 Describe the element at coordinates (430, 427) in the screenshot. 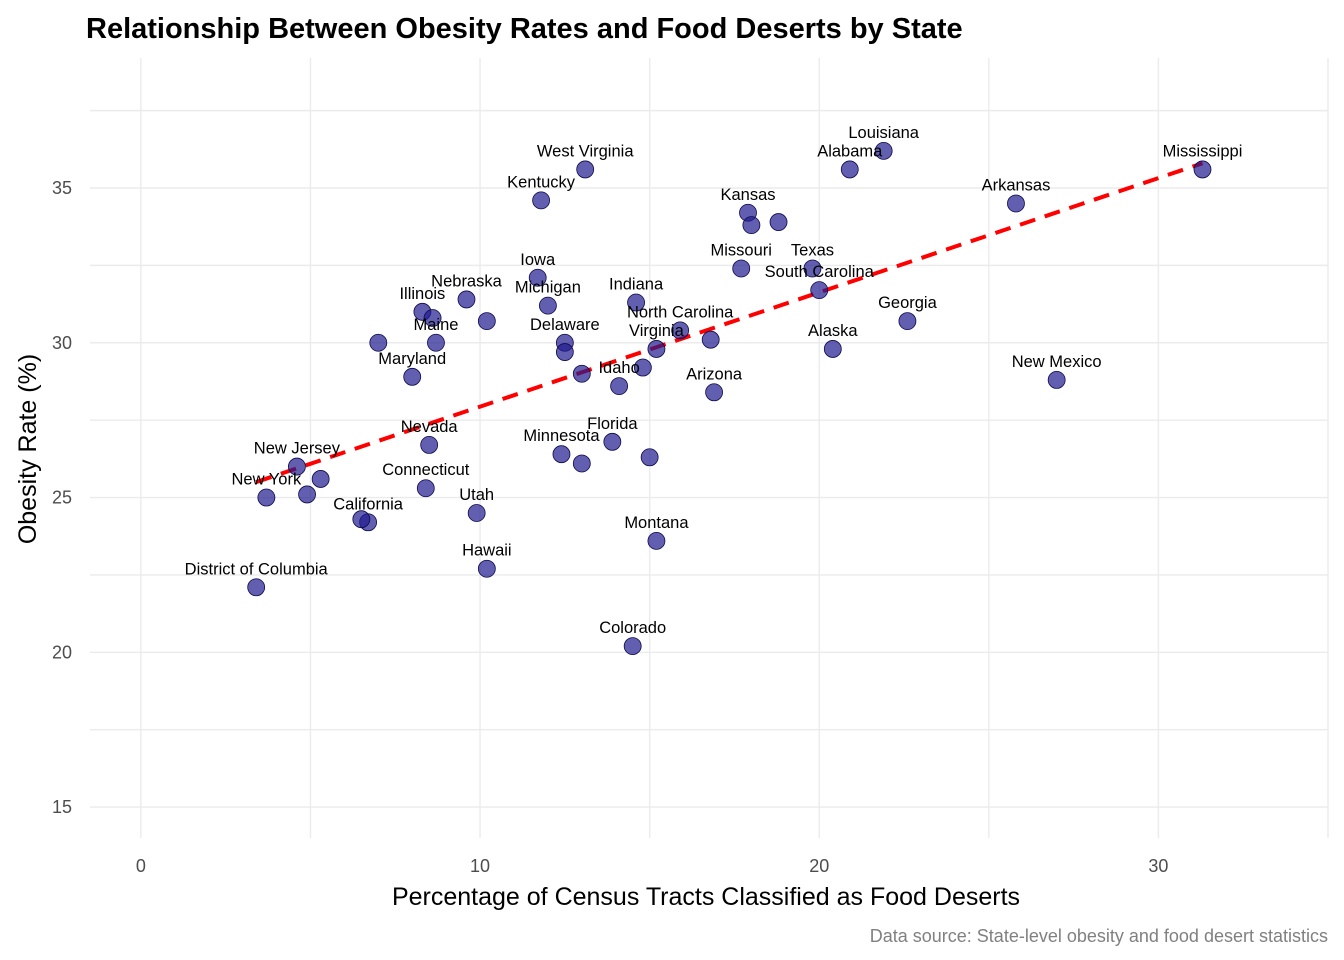

I see `point-label: Nevada` at that location.